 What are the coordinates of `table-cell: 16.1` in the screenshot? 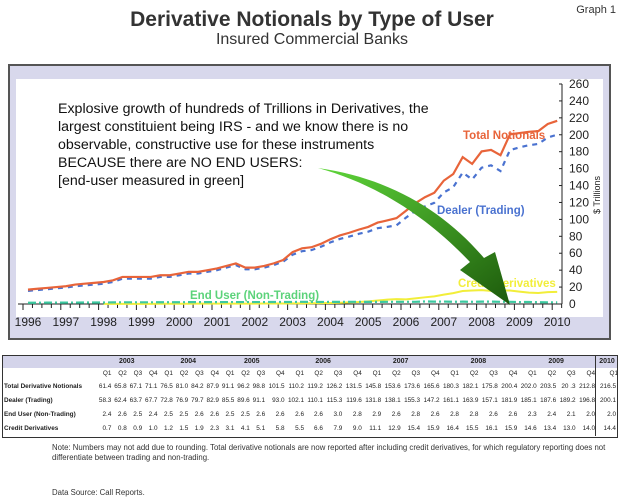 It's located at (491, 428).